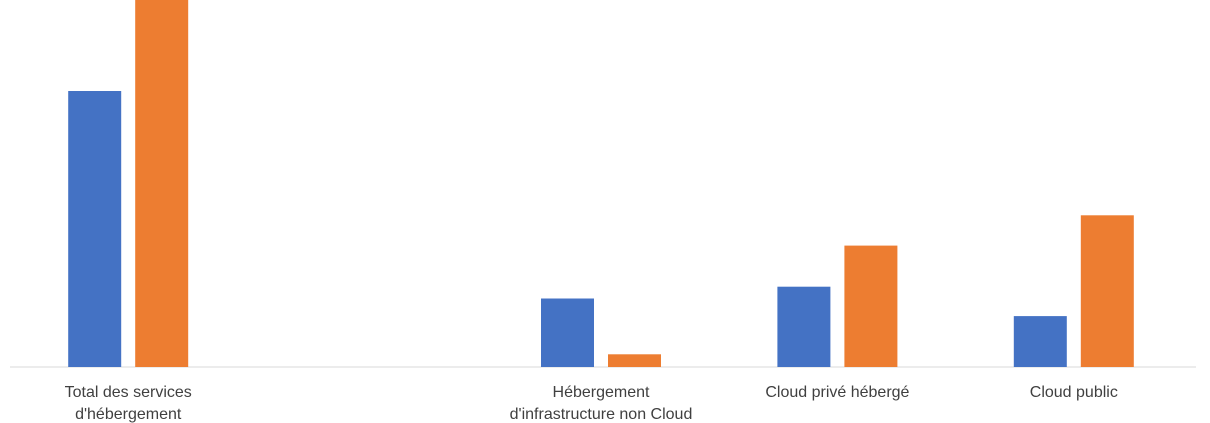 This screenshot has height=423, width=1210. Describe the element at coordinates (128, 392) in the screenshot. I see `x-tick-label: Total des services` at that location.